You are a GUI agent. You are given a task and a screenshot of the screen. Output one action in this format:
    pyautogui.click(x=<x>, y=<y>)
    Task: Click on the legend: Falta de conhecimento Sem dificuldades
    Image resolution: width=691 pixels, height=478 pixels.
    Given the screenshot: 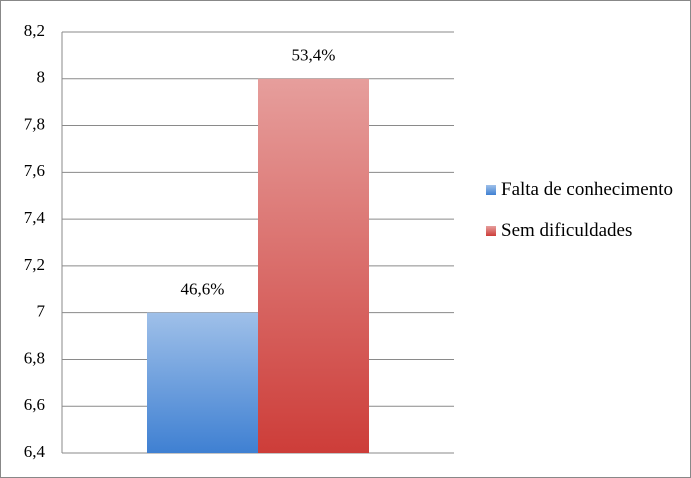 What is the action you would take?
    pyautogui.click(x=581, y=217)
    